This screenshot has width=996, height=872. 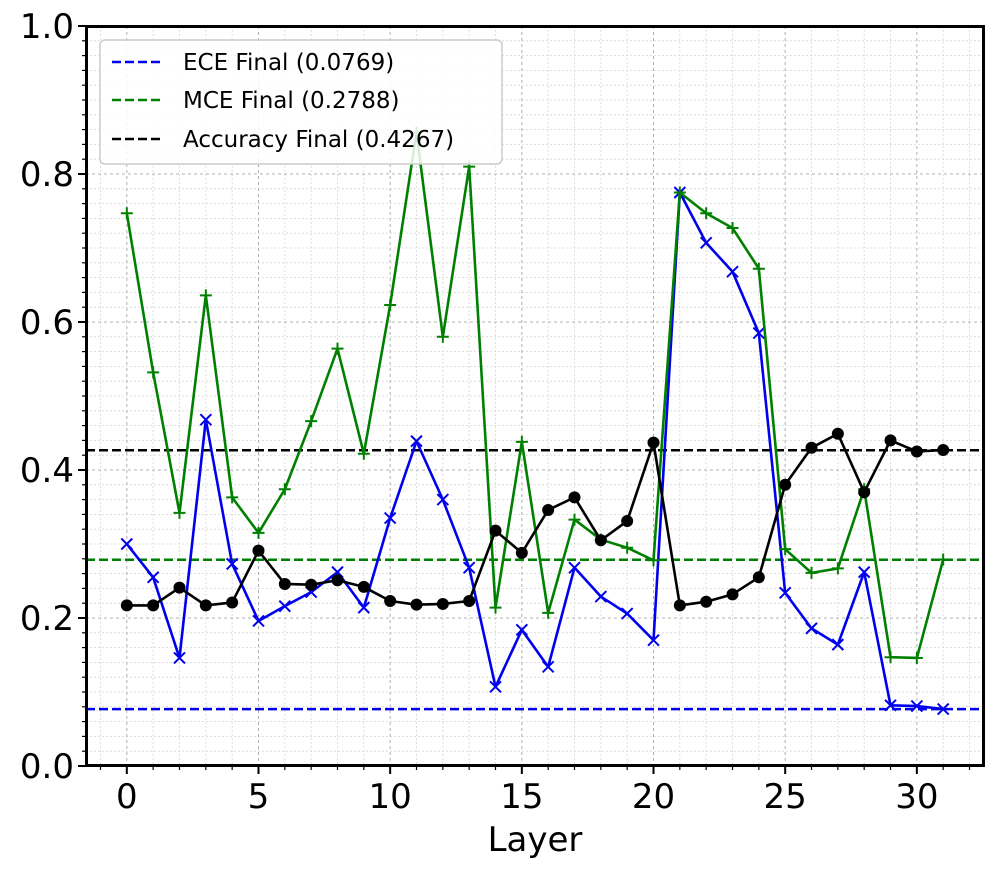 I want to click on x-tick-labels: 0 5 10 15 20 25 30, so click(x=527, y=797).